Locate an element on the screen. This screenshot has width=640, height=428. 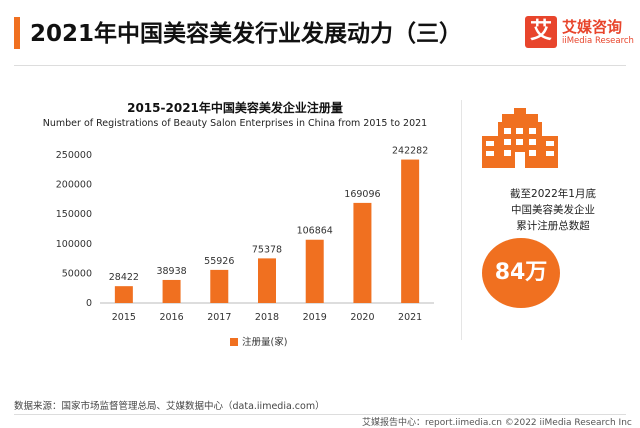
data-label: 55926 is located at coordinates (219, 261).